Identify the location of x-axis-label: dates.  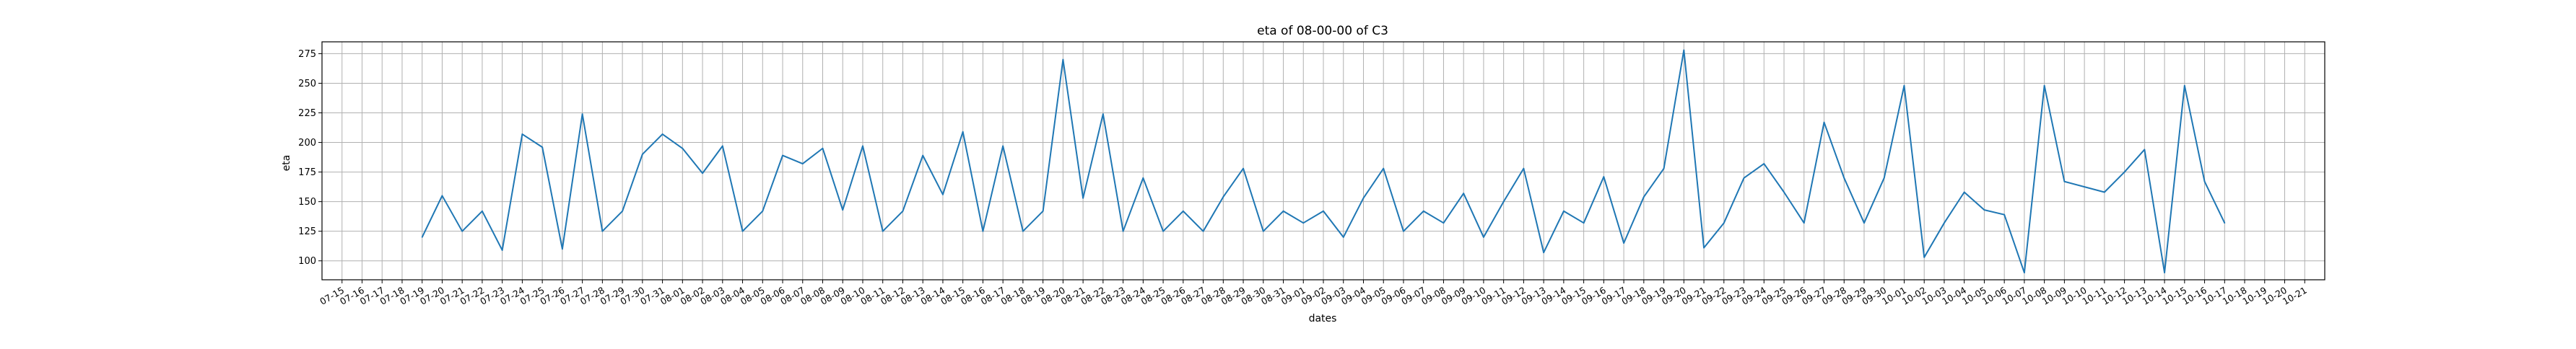
(1323, 318).